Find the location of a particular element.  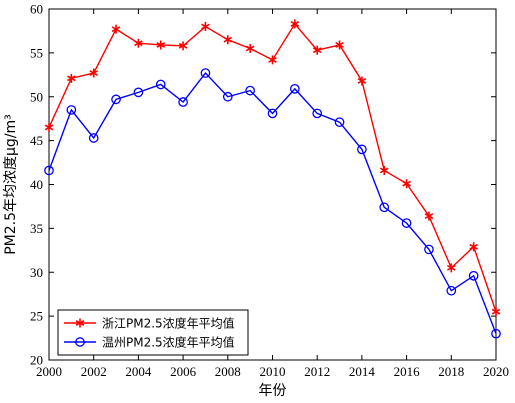

x-tick-label: 2010 is located at coordinates (273, 371).